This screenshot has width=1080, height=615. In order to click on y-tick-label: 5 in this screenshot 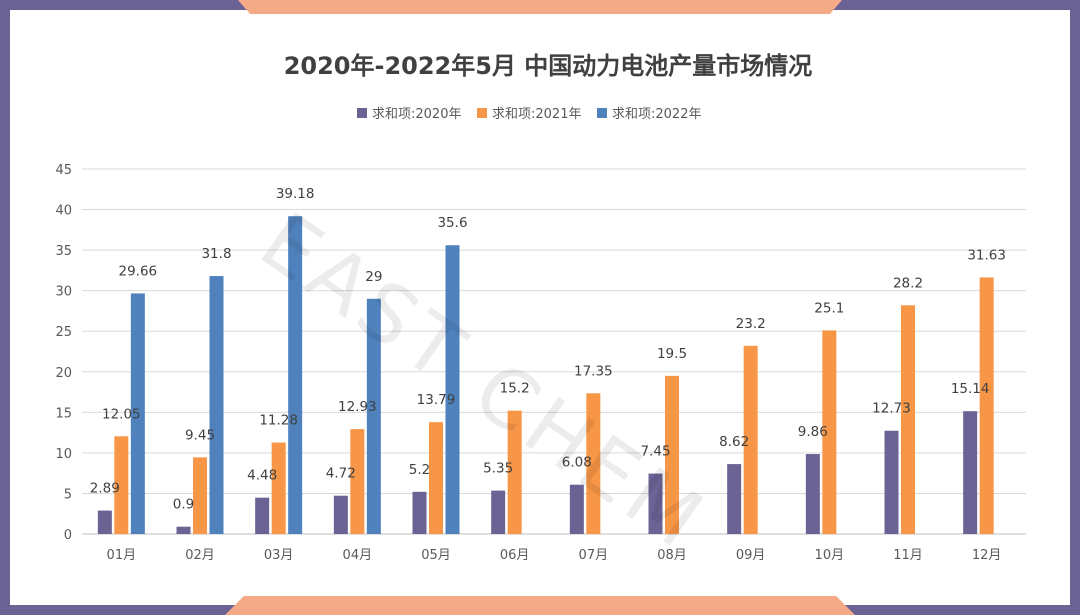, I will do `click(68, 494)`.